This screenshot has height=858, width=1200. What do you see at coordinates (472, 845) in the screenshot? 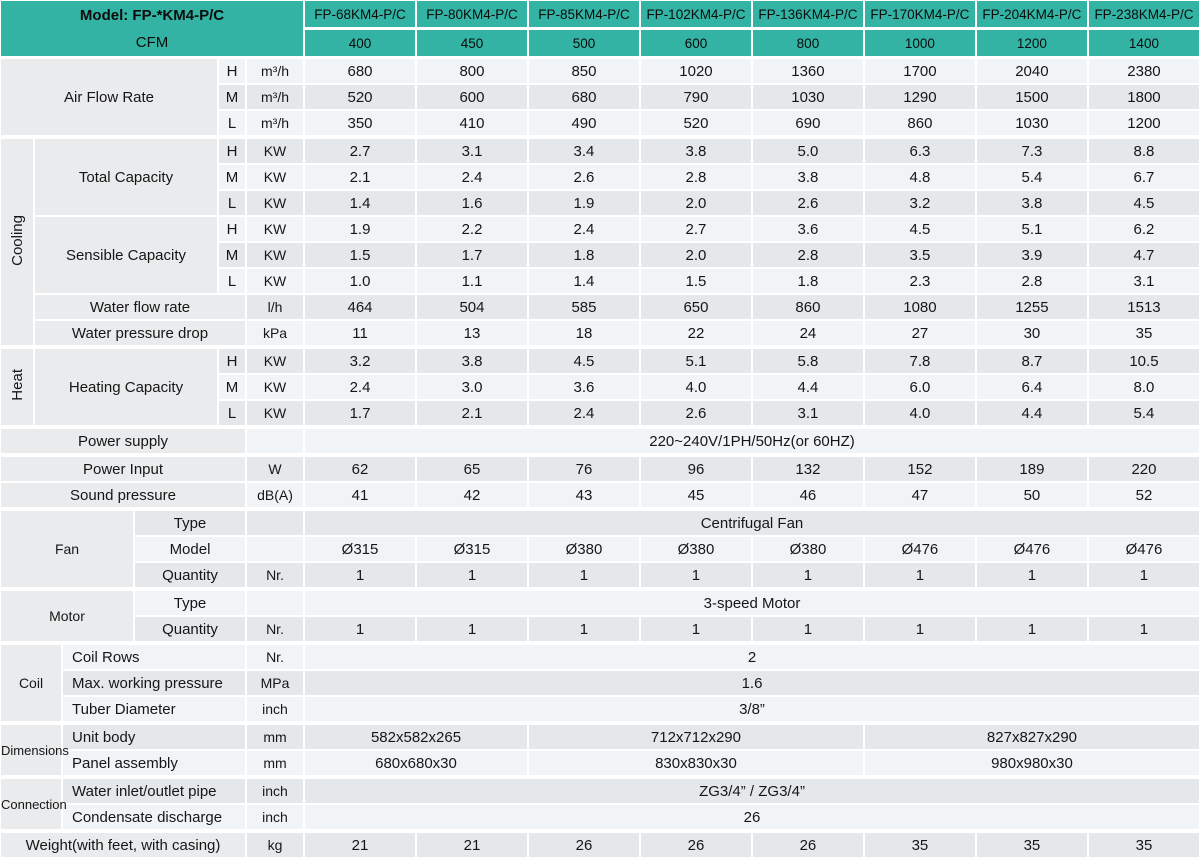
I see `value-cell: 21` at bounding box center [472, 845].